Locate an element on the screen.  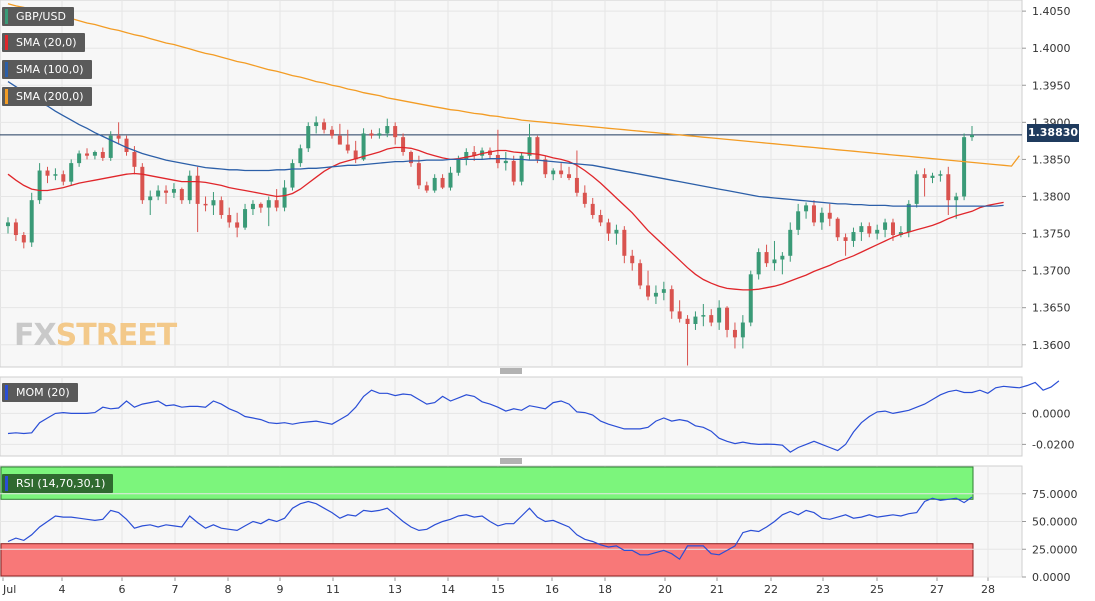
legend-label: MOM (20) is located at coordinates (43, 392).